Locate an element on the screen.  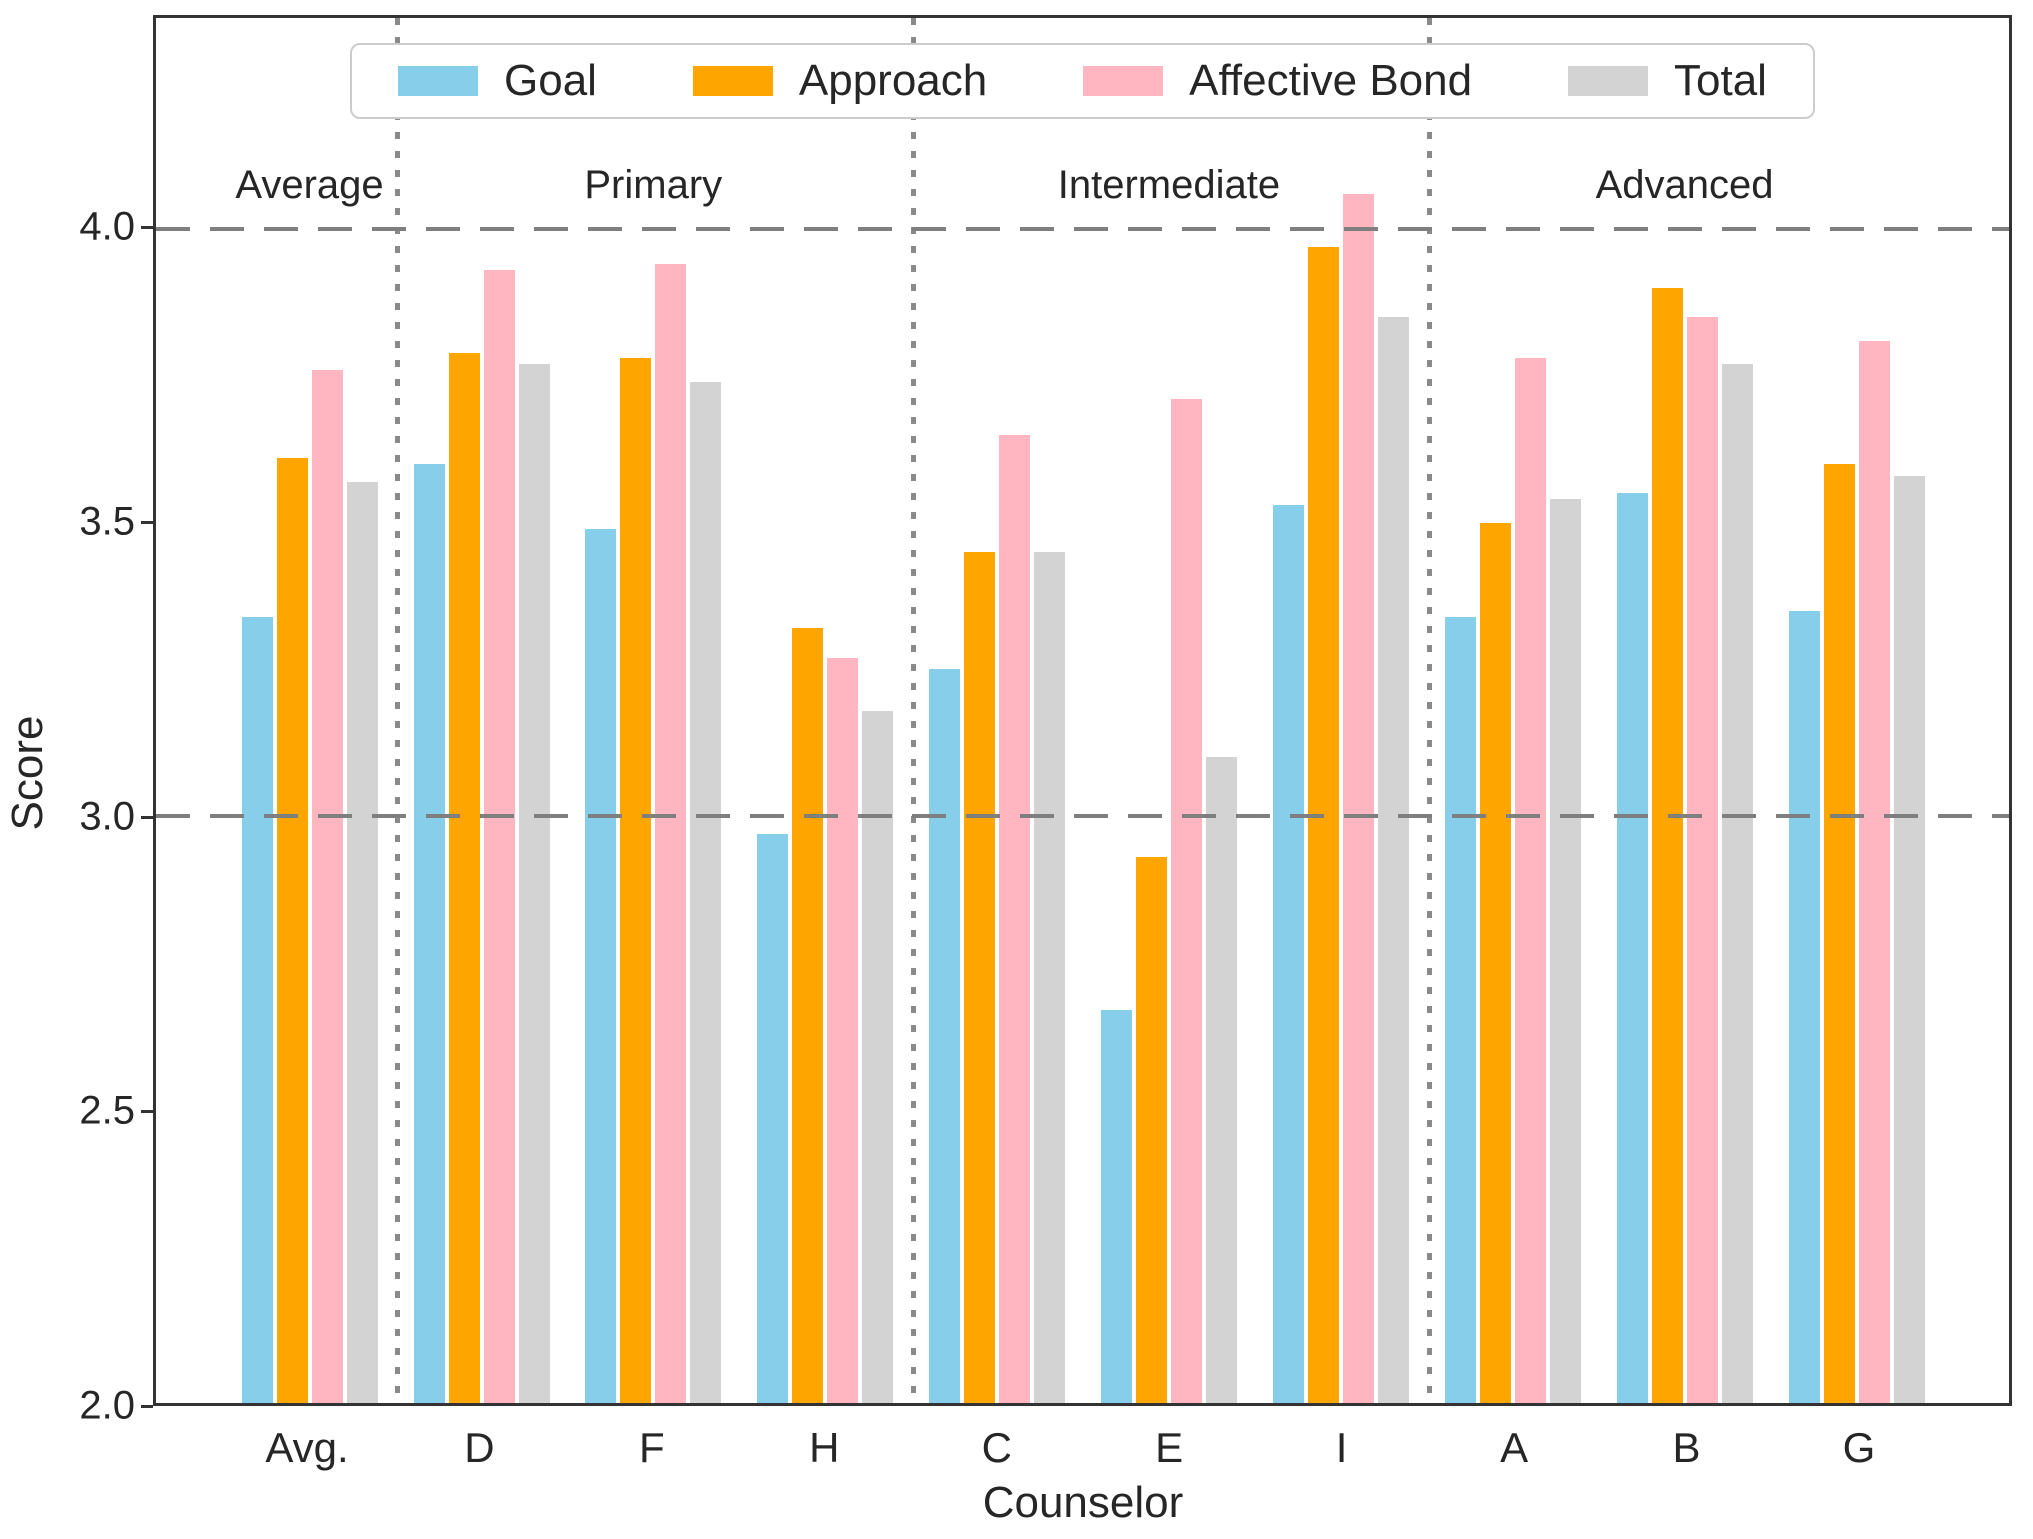
x-tick-label-b: B is located at coordinates (1686, 1447).